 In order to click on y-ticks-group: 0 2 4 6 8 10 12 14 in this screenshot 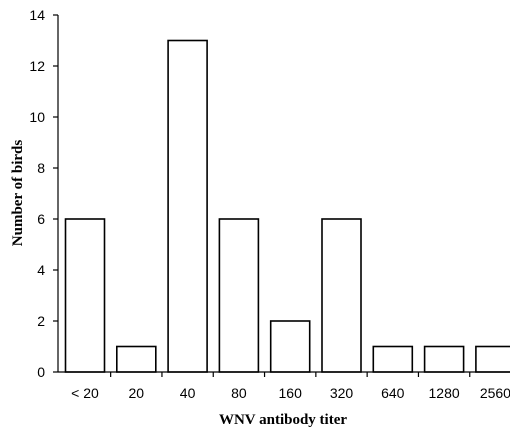, I will do `click(43, 193)`.